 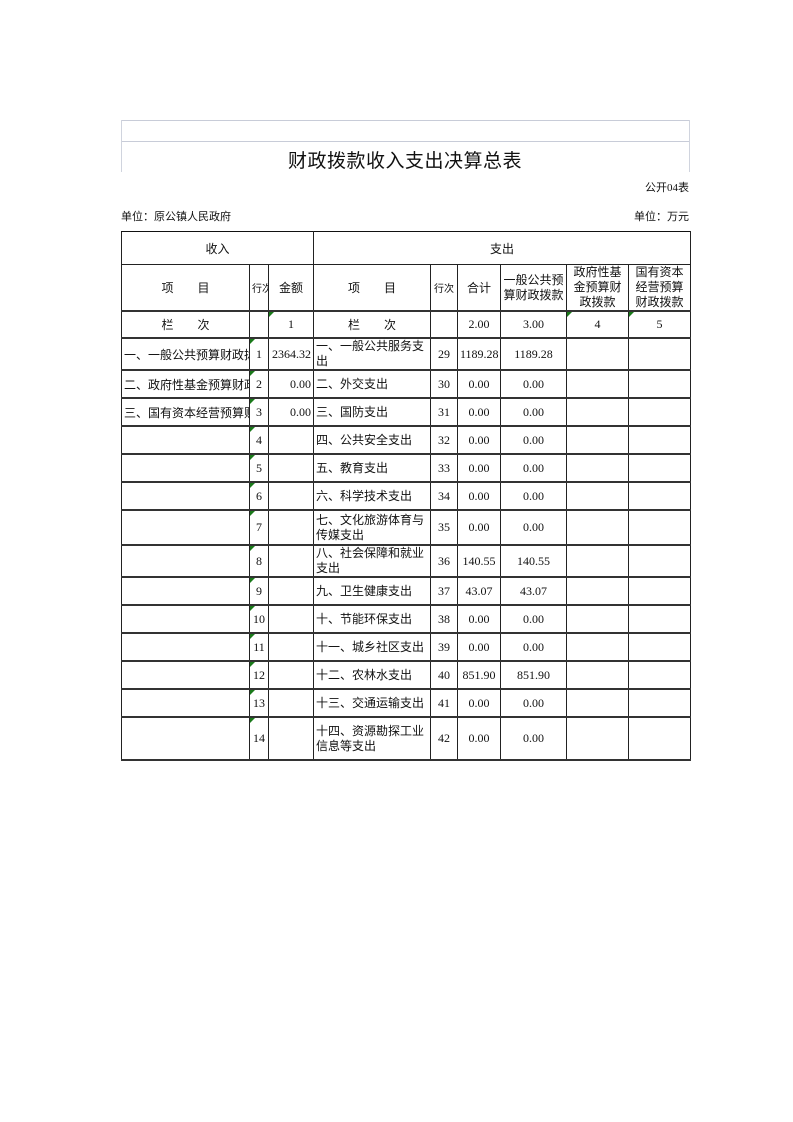 I want to click on general-budget-cell: 851.90, so click(x=533, y=675).